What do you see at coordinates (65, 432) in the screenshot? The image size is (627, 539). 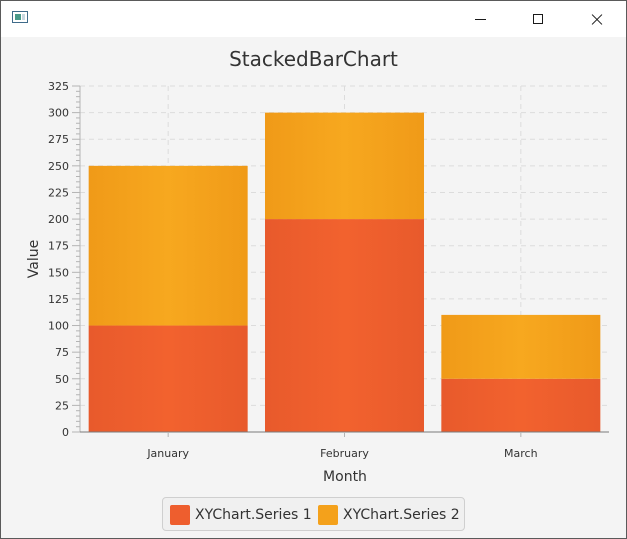 I see `y-tick-label: 0` at bounding box center [65, 432].